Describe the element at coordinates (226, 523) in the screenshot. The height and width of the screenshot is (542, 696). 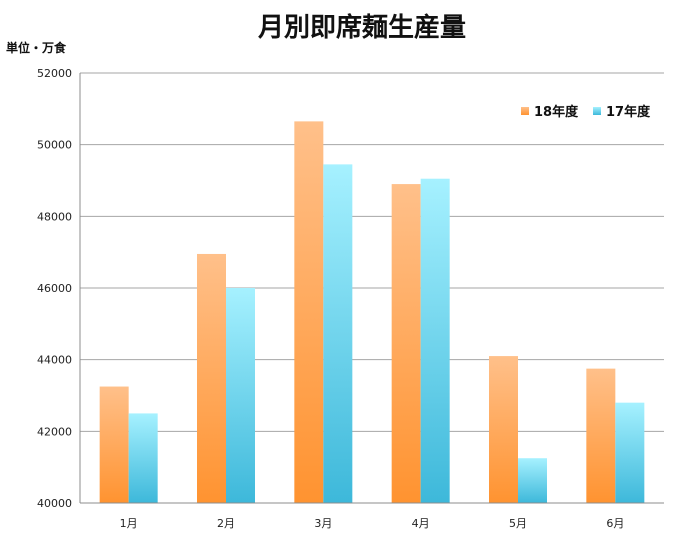
I see `x-tick-label: 2月` at that location.